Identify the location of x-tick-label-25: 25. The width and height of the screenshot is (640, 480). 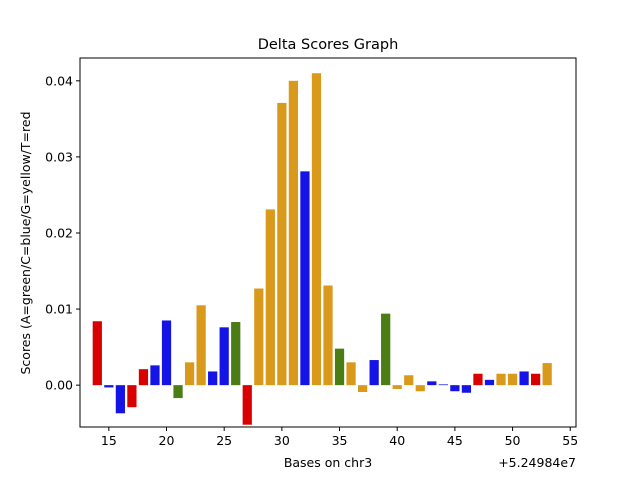
(224, 440).